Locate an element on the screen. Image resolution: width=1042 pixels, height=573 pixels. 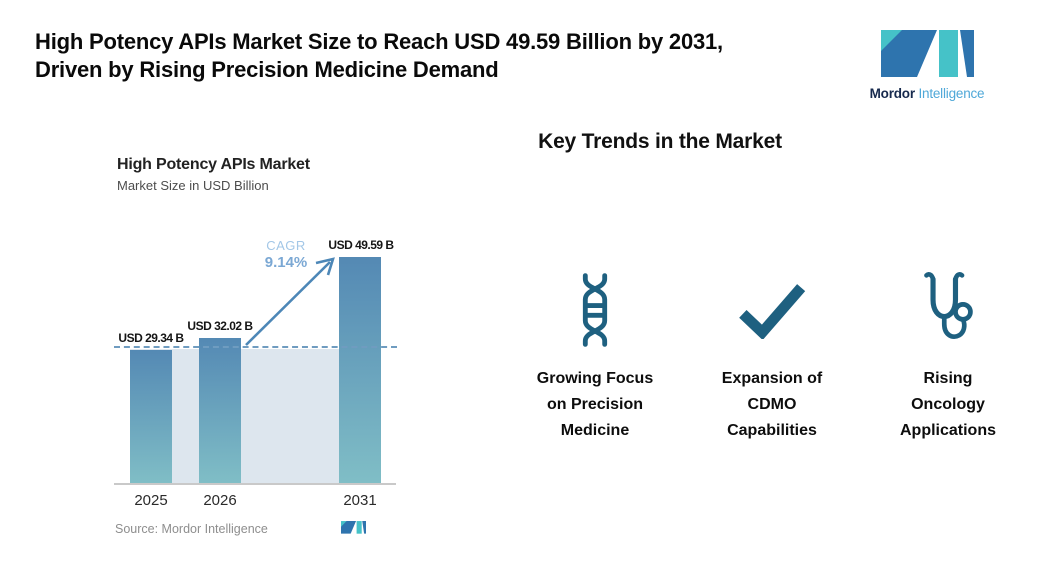
bar-2026 is located at coordinates (220, 411).